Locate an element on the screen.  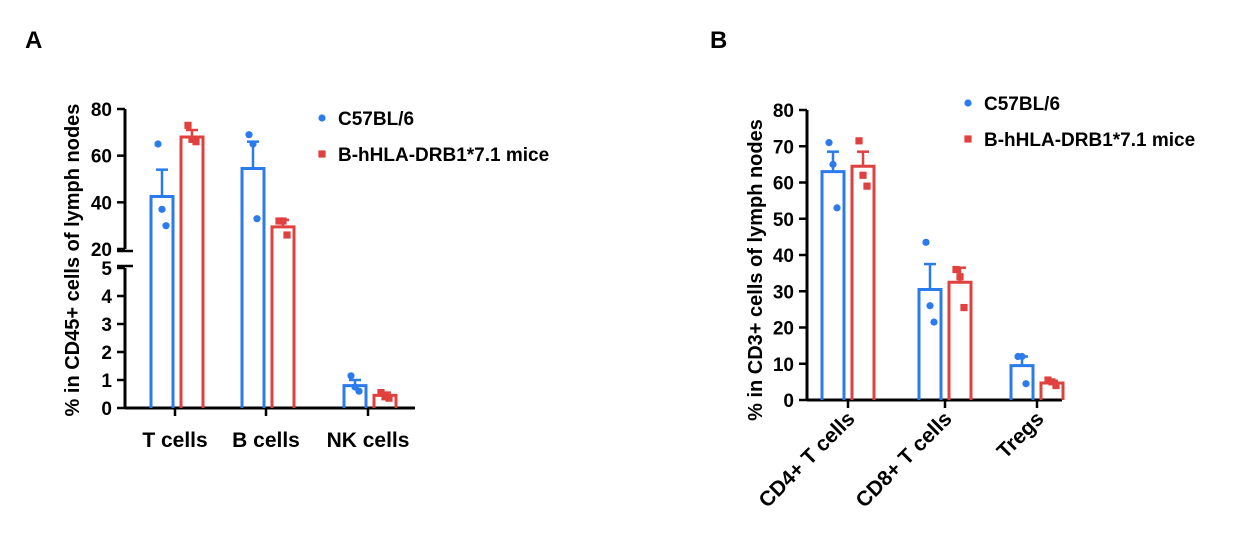
y-tick-label-b: 10 is located at coordinates (783, 365).